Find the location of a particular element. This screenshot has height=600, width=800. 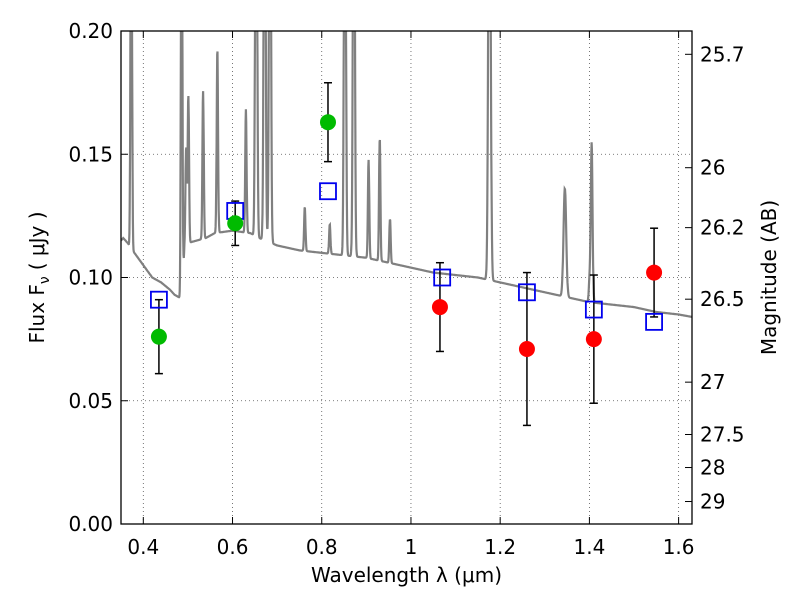

y-tick-label-3: 0.15 is located at coordinates (90, 154).